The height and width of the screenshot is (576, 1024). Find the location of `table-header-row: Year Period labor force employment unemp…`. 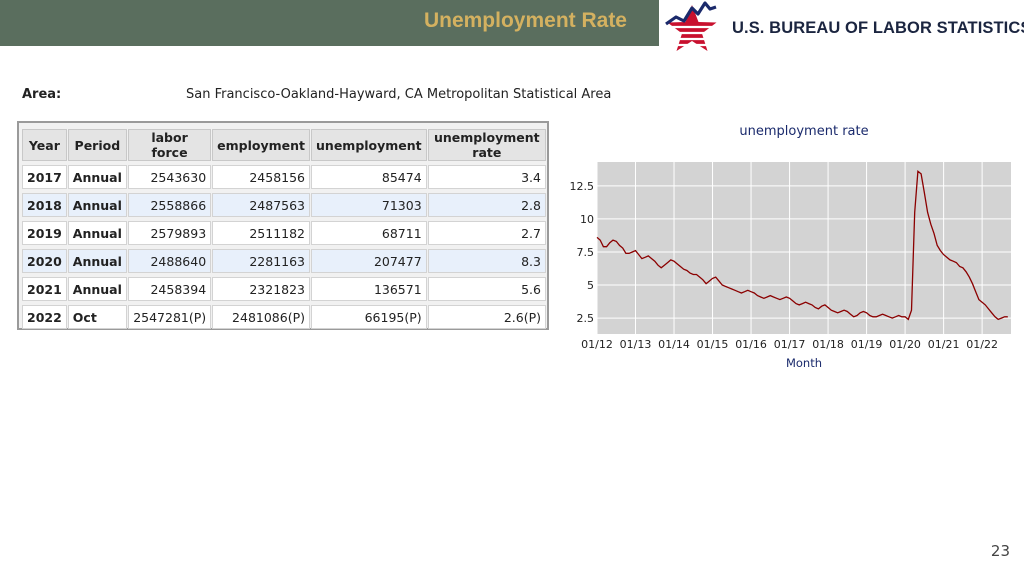

table-header-row: Year Period labor force employment unemp… is located at coordinates (284, 145).